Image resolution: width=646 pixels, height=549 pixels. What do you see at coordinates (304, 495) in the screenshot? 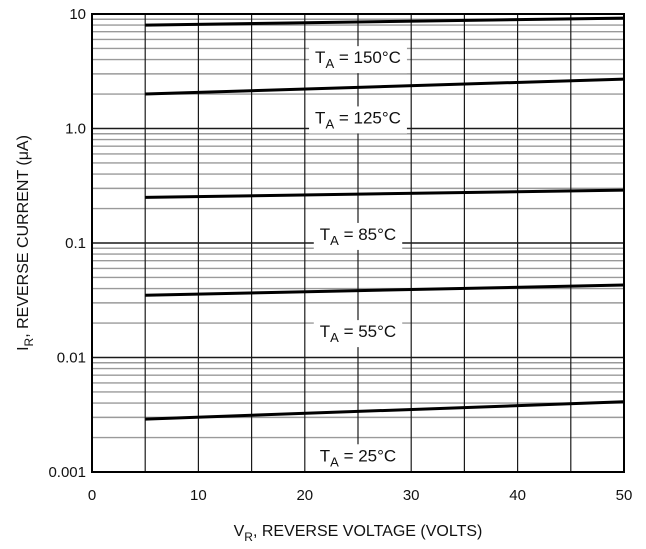
I see `x-tick-label: 20` at bounding box center [304, 495].